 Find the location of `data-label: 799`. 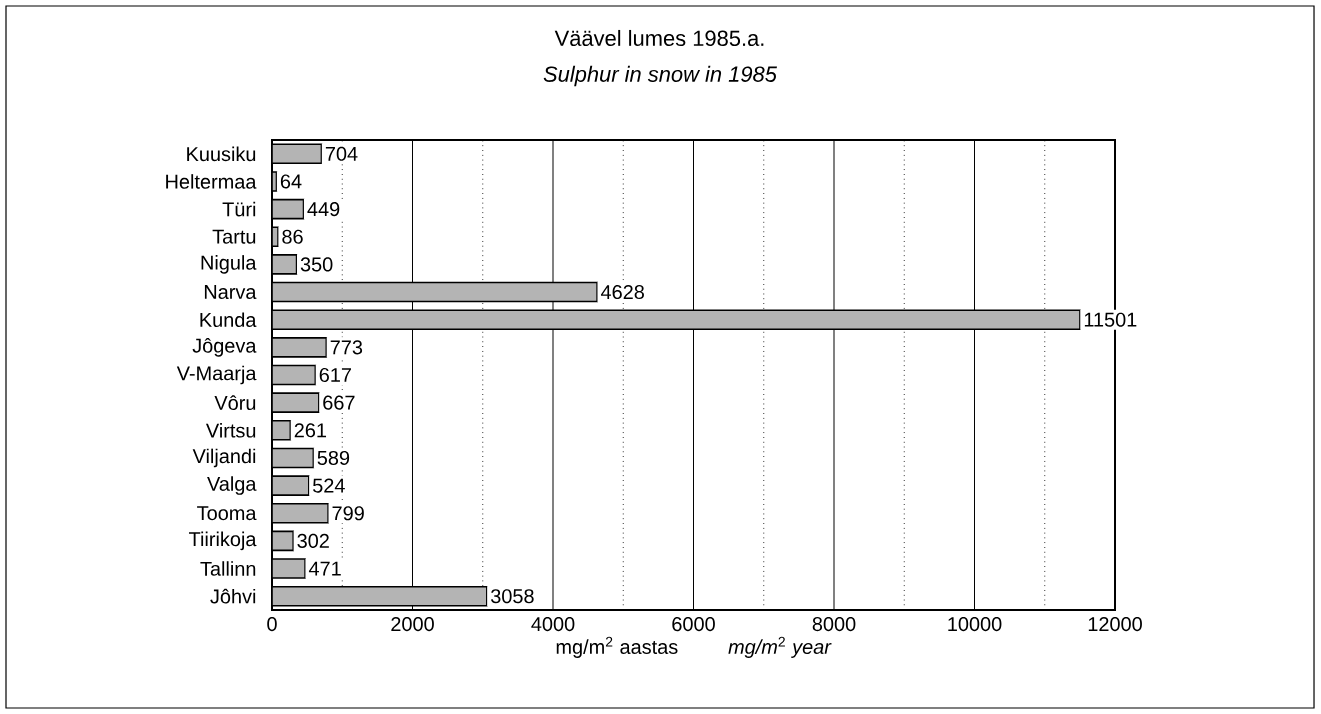

data-label: 799 is located at coordinates (348, 513).